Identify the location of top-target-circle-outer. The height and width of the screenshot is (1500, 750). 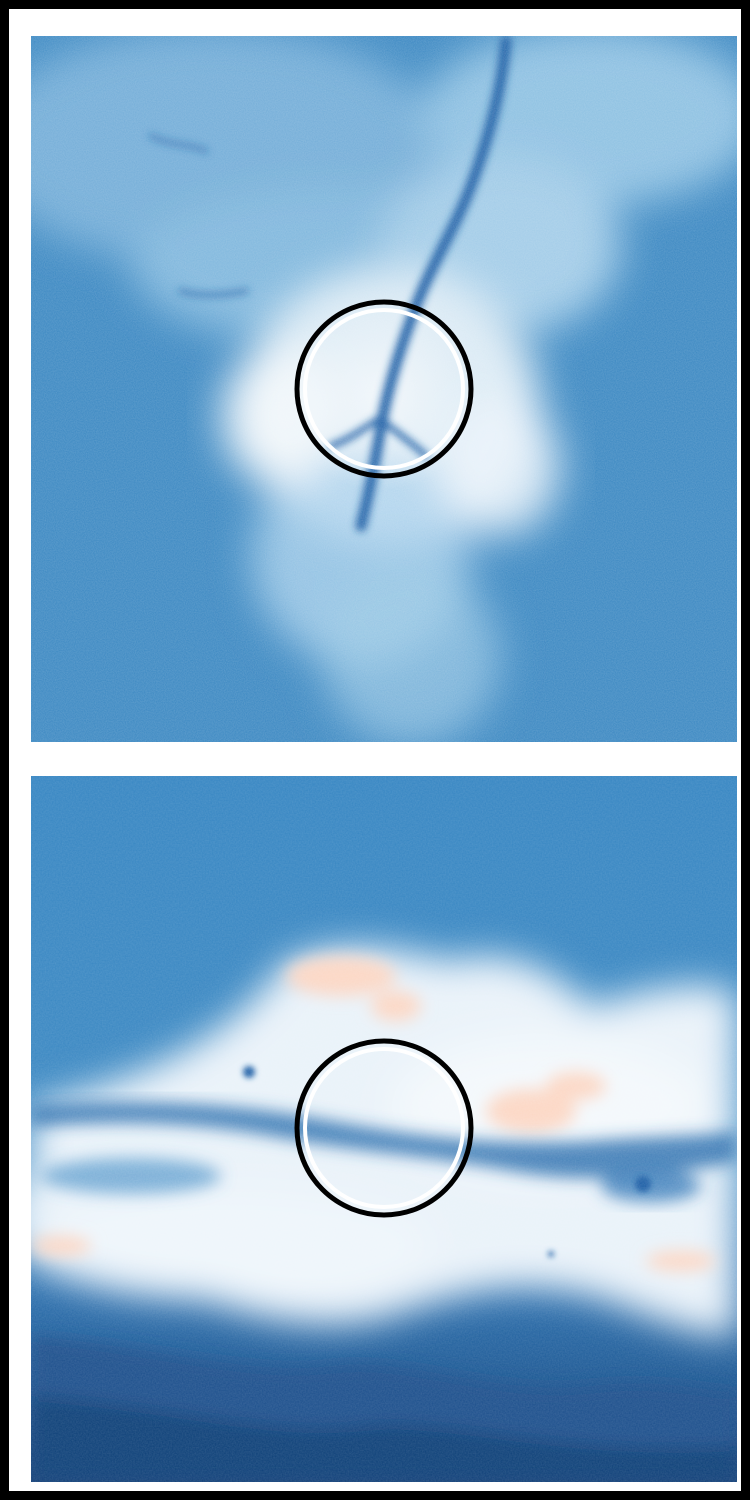
(384, 389).